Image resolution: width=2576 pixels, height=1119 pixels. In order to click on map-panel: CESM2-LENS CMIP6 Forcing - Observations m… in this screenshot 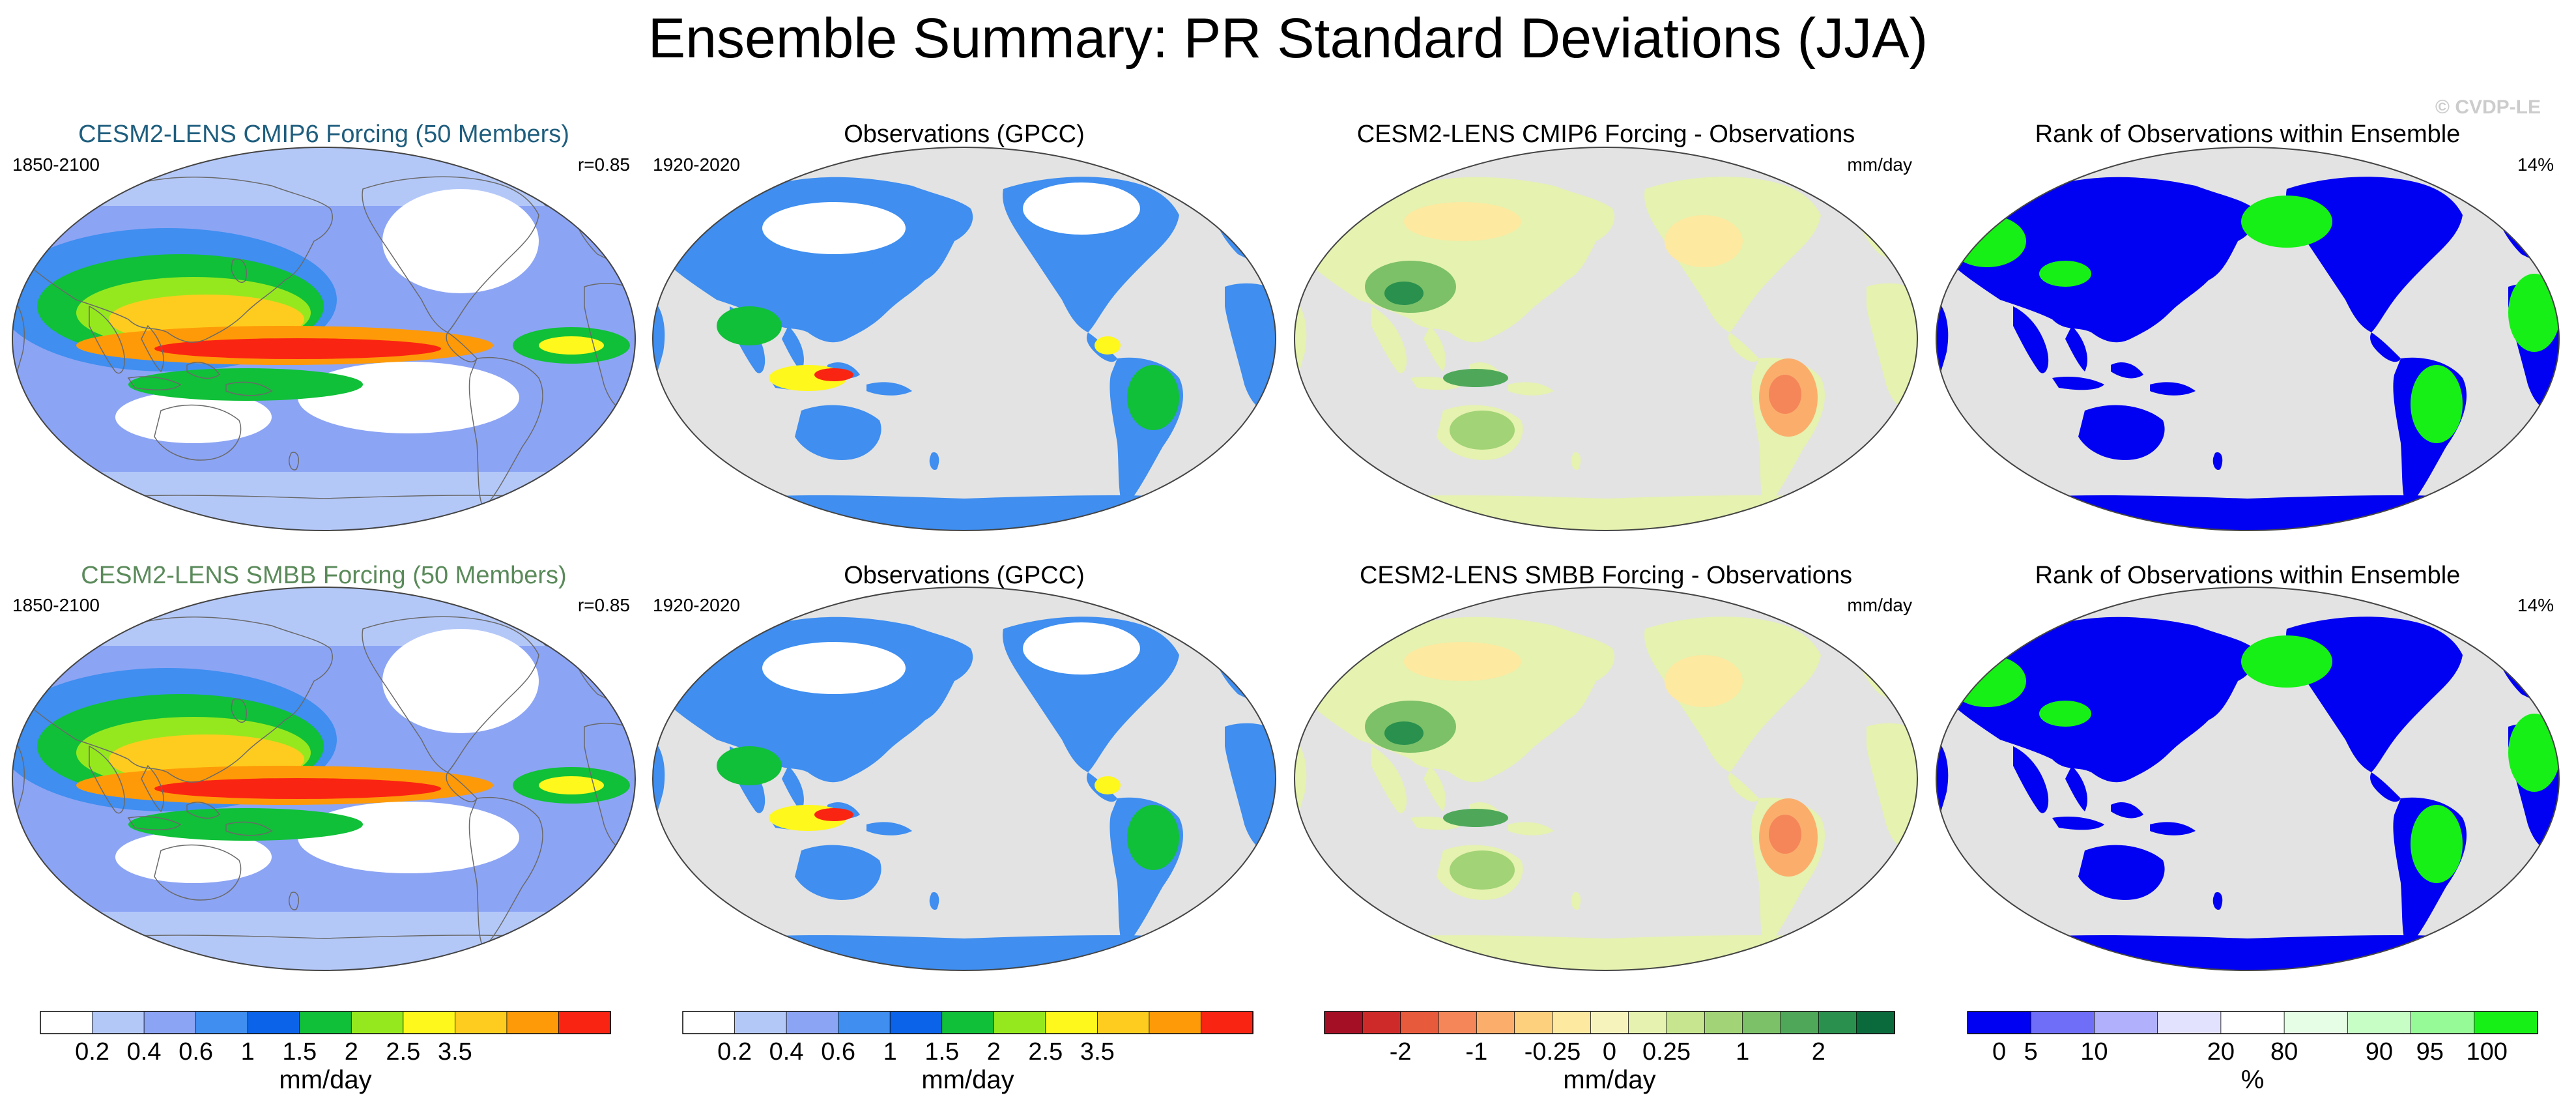, I will do `click(1606, 326)`.